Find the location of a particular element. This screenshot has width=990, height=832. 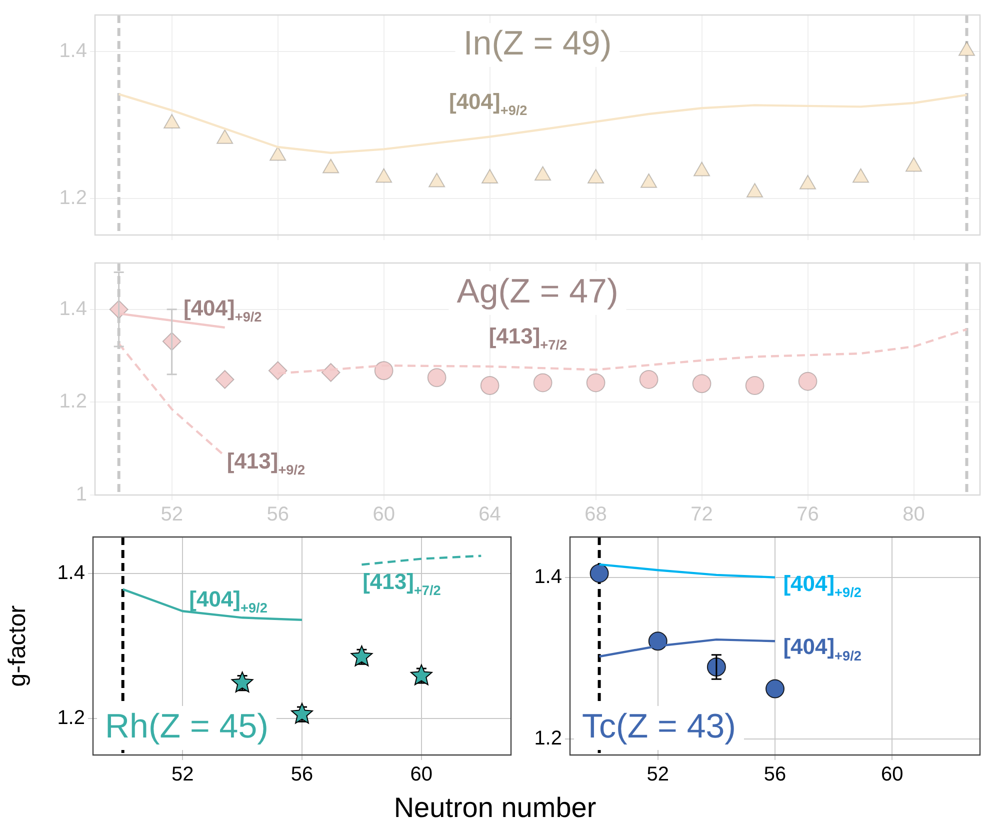

y-axis-title: g-factor is located at coordinates (18, 646).